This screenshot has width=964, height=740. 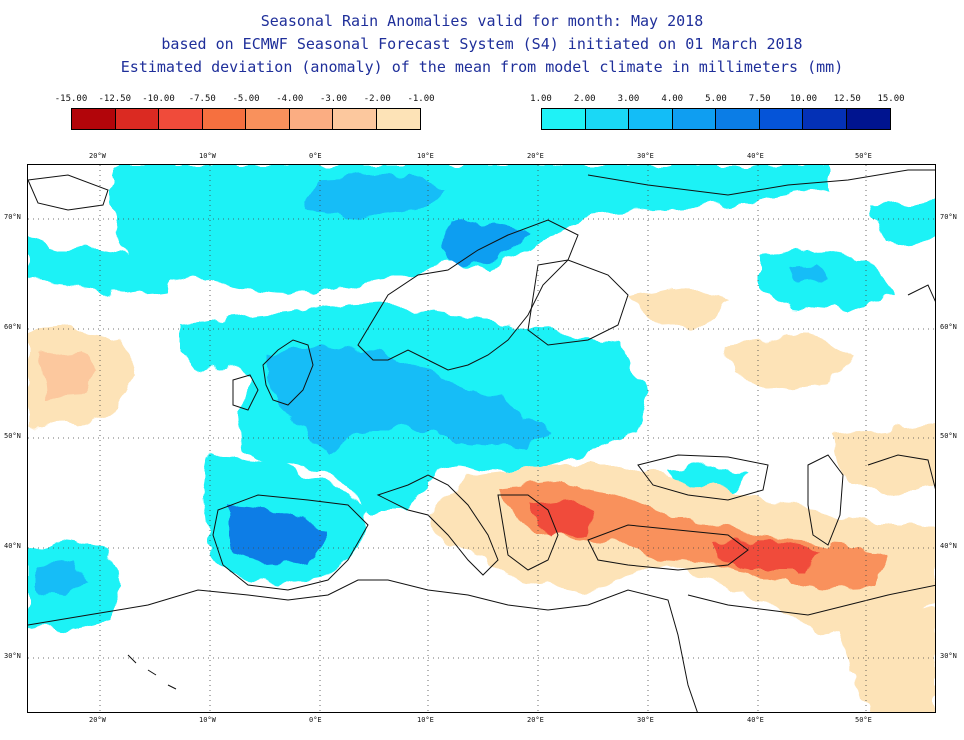 I want to click on legend-label: 1.00, so click(x=541, y=99).